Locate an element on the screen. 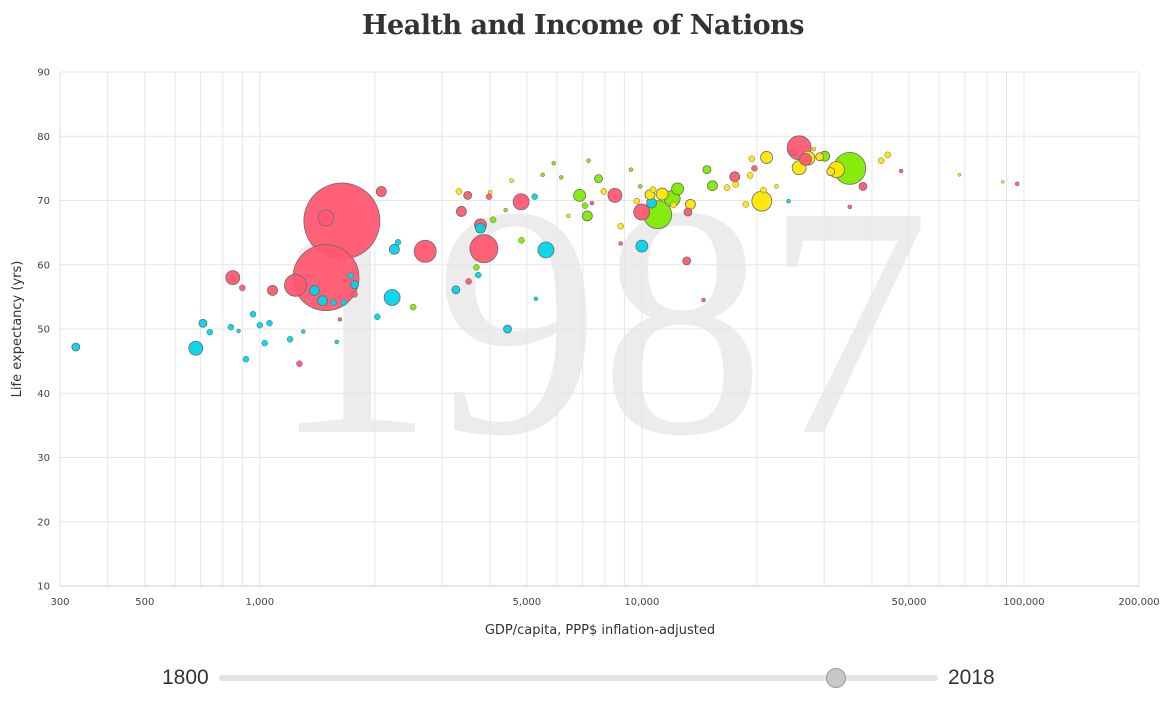 This screenshot has width=1166, height=703. x-tick-label: 100,000 is located at coordinates (1023, 602).